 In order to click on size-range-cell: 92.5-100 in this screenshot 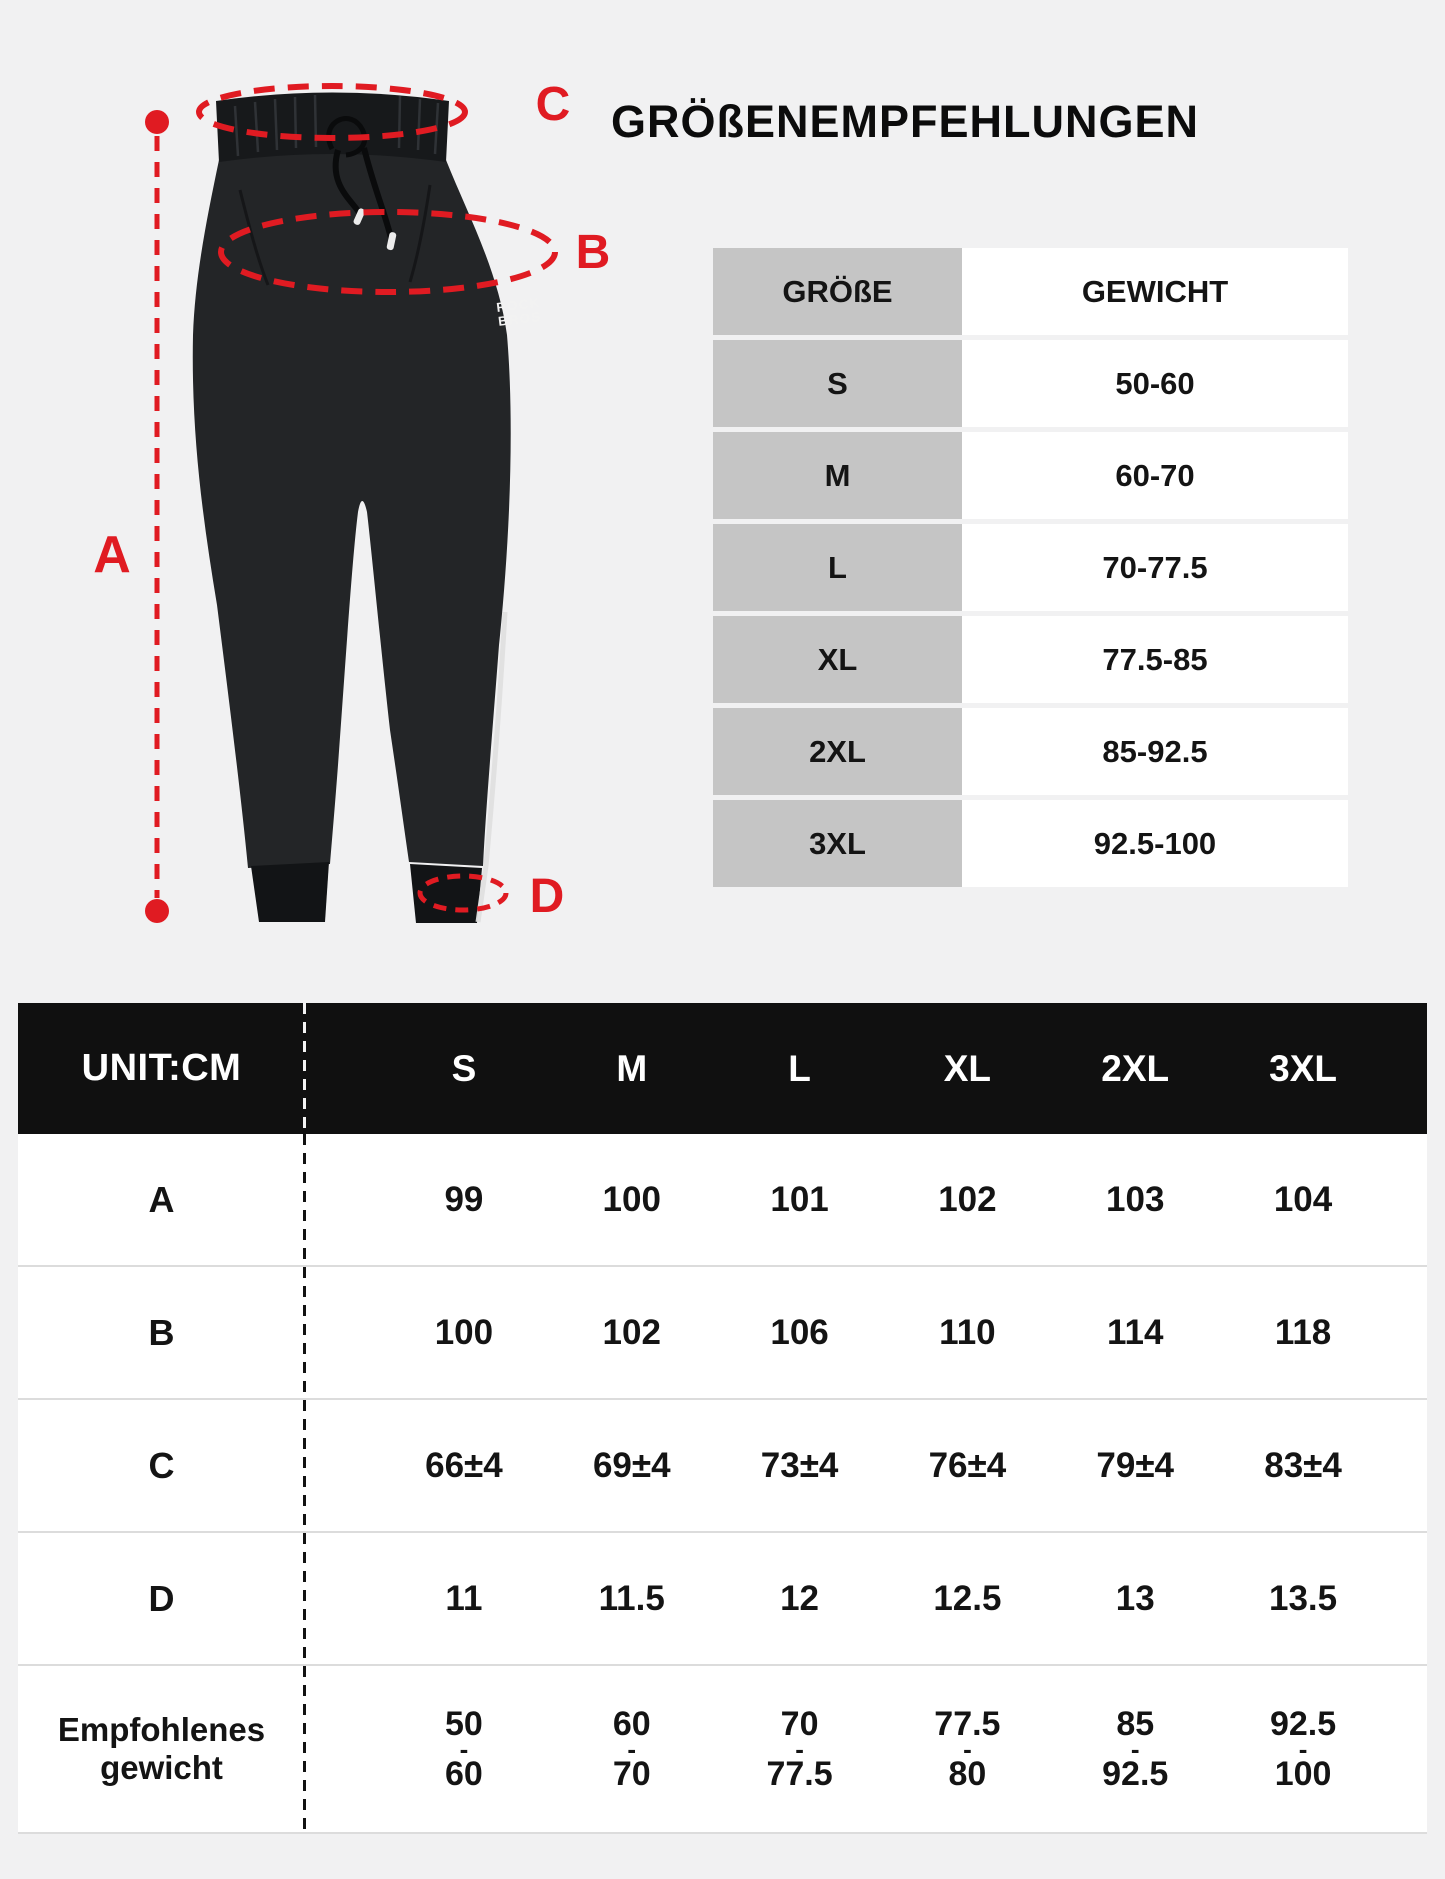, I will do `click(1303, 1749)`.